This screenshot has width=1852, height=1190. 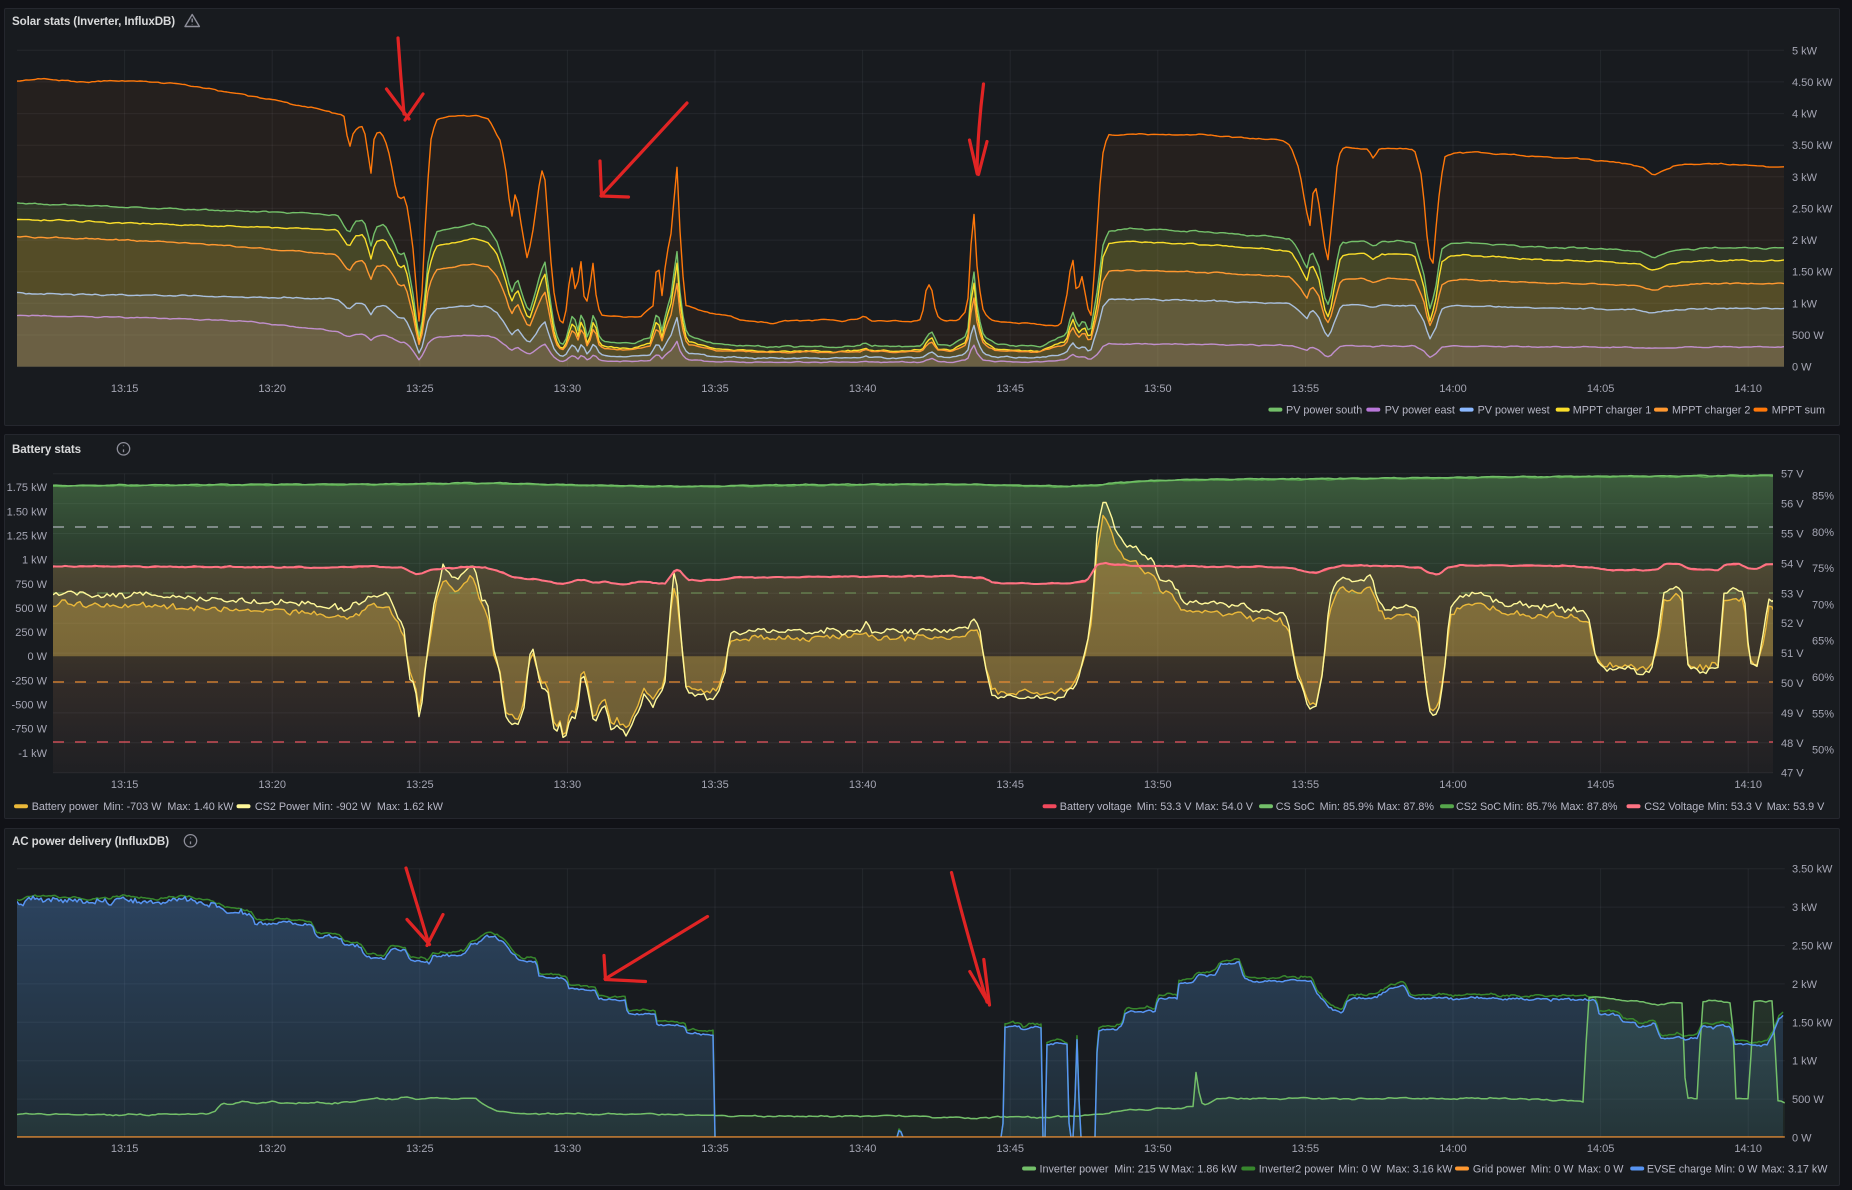 What do you see at coordinates (1823, 642) in the screenshot?
I see `svg-text: 65%` at bounding box center [1823, 642].